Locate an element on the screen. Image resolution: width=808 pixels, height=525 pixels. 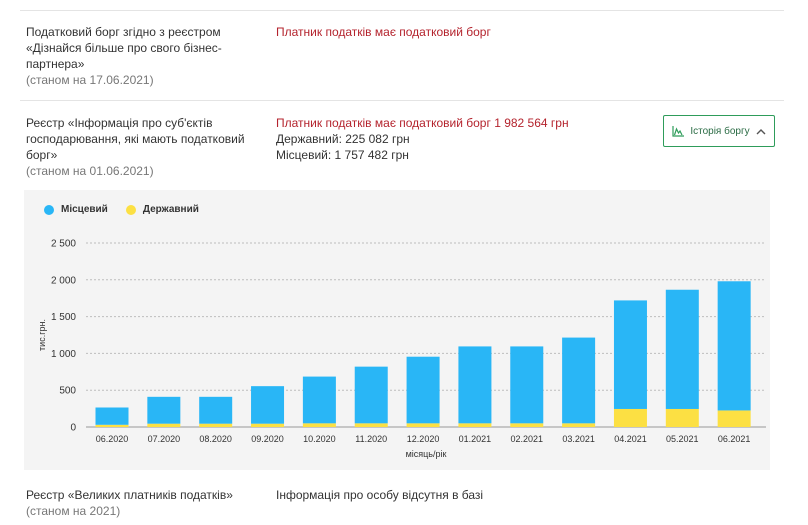
y-tick-label: 1 500 is located at coordinates (63, 317).